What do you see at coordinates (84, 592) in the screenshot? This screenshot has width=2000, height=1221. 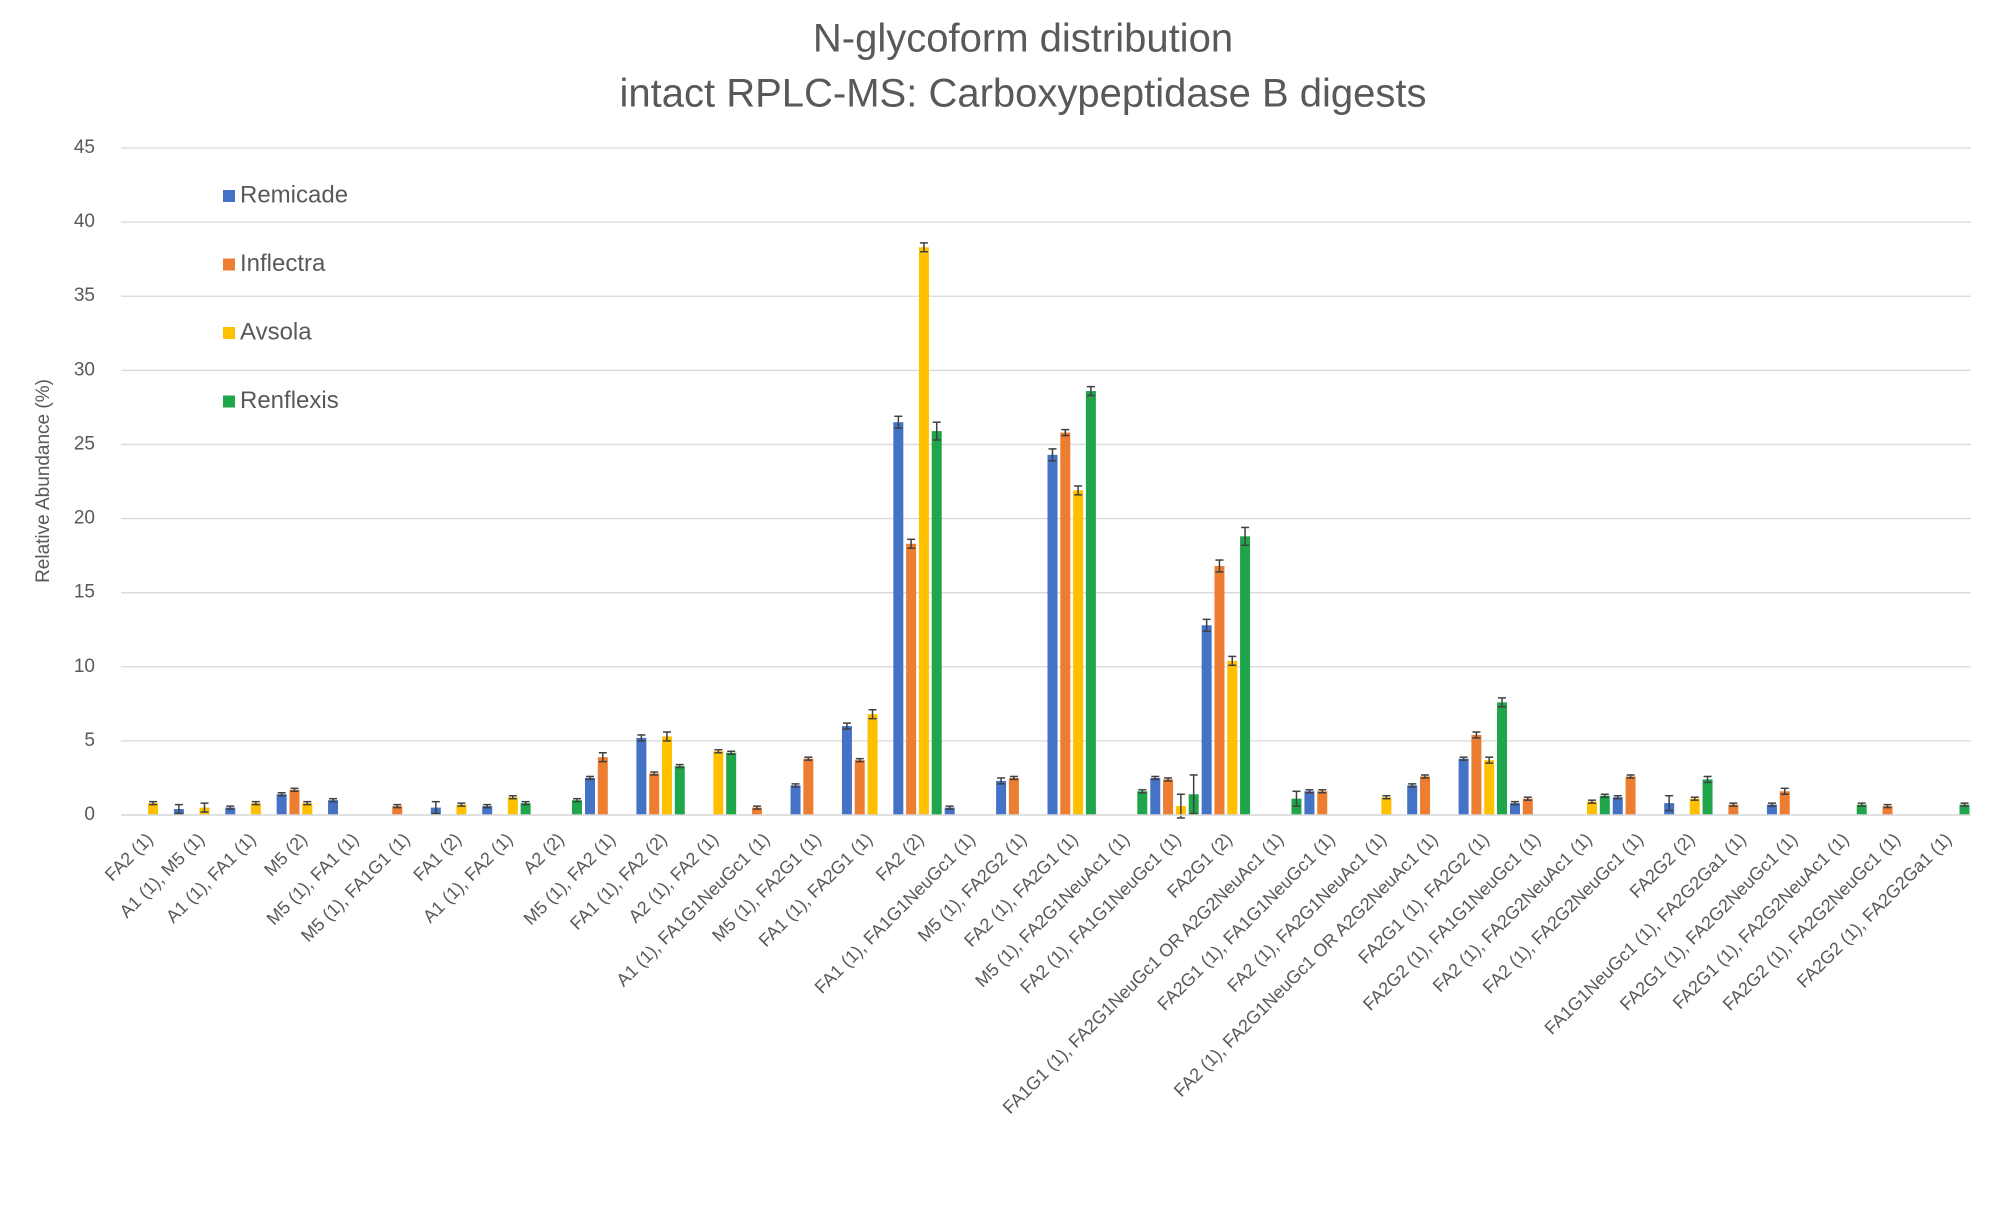 I see `y-tick-label: 15` at bounding box center [84, 592].